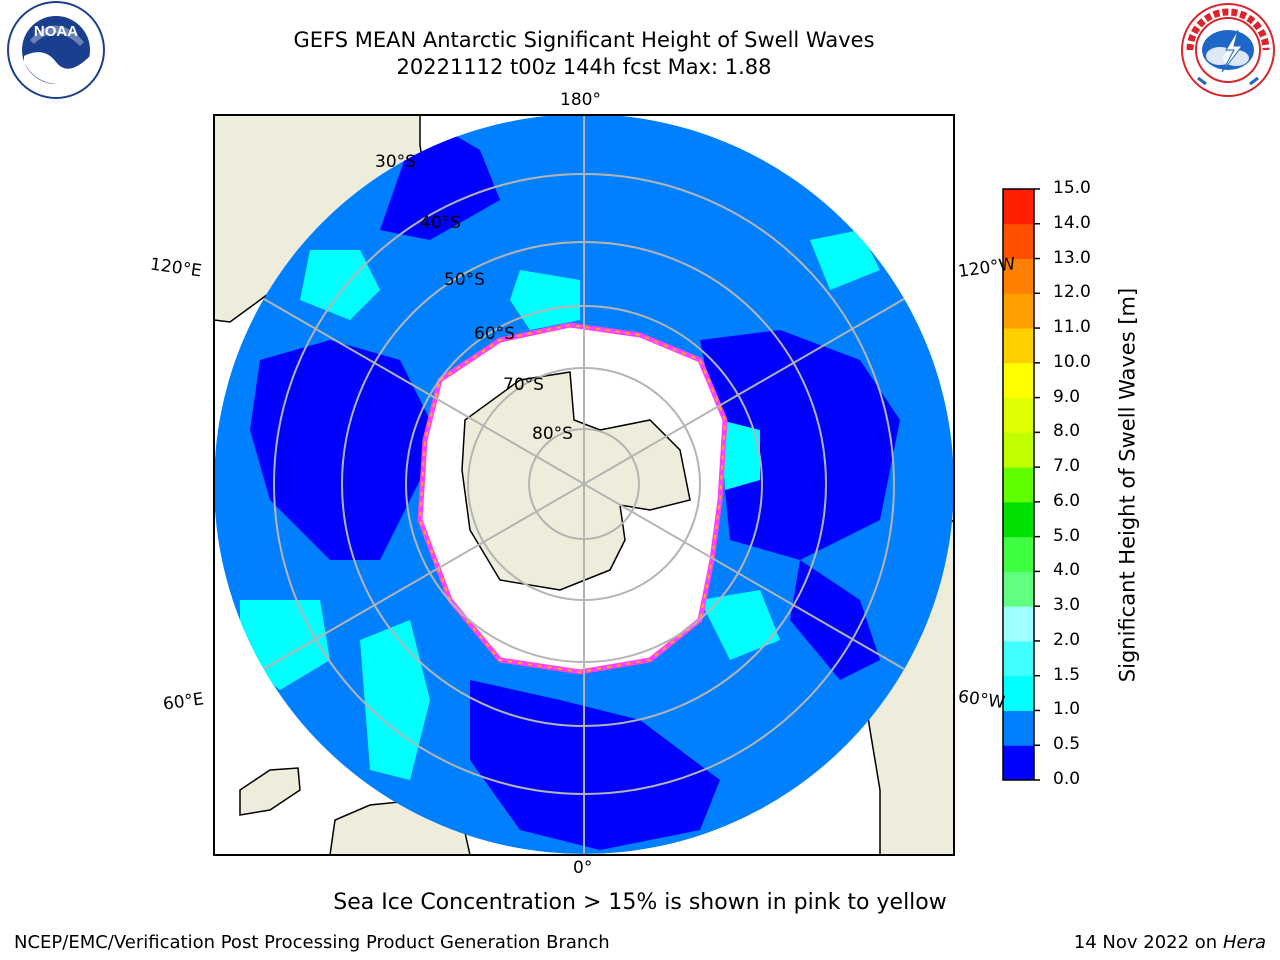  Describe the element at coordinates (1067, 744) in the screenshot. I see `colorbar-tick-label: 0.5` at that location.